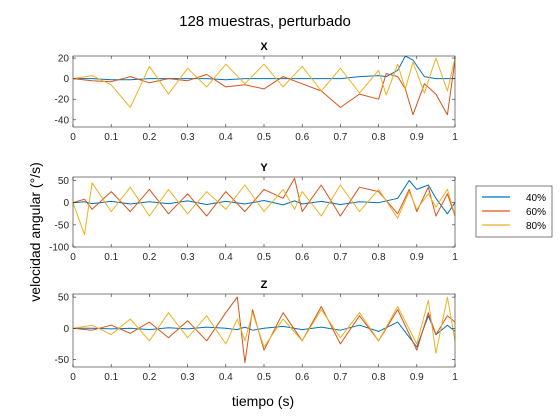 Image resolution: width=560 pixels, height=420 pixels. Describe the element at coordinates (417, 377) in the screenshot. I see `x-tick-label-z: 0.9` at that location.